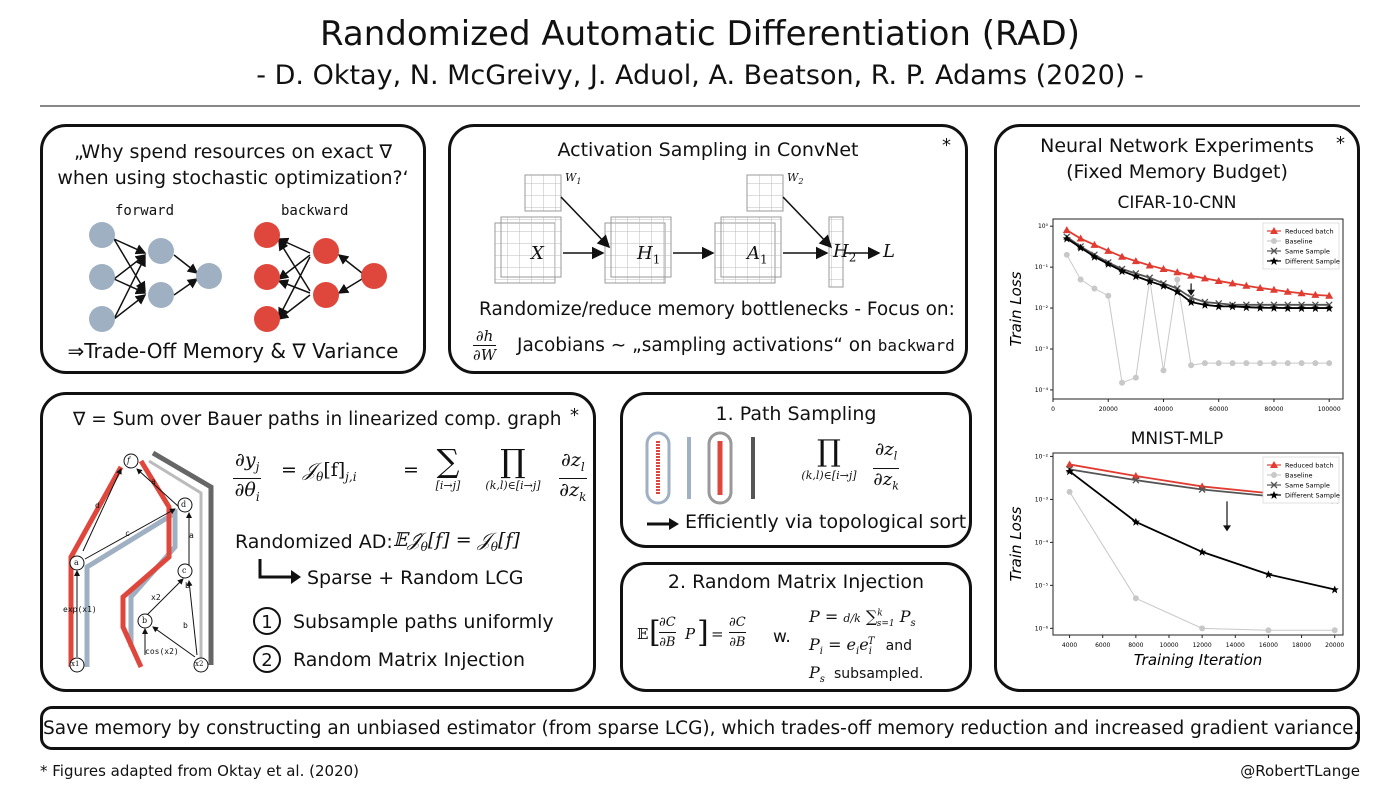  I want to click on x-tick-label: 4000, so click(1069, 645).